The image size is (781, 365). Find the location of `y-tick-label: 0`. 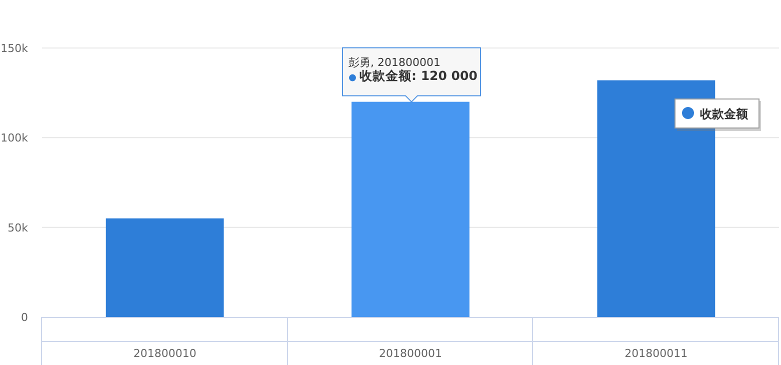

y-tick-label: 0 is located at coordinates (24, 317).